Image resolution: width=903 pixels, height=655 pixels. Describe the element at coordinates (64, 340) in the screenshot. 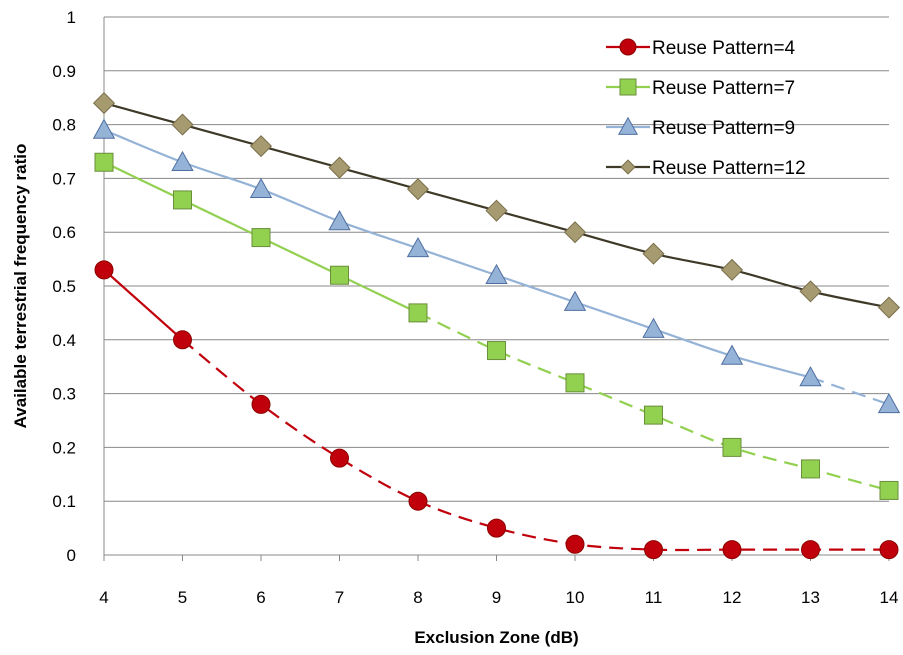

I see `y-tick-label: 0.4` at that location.